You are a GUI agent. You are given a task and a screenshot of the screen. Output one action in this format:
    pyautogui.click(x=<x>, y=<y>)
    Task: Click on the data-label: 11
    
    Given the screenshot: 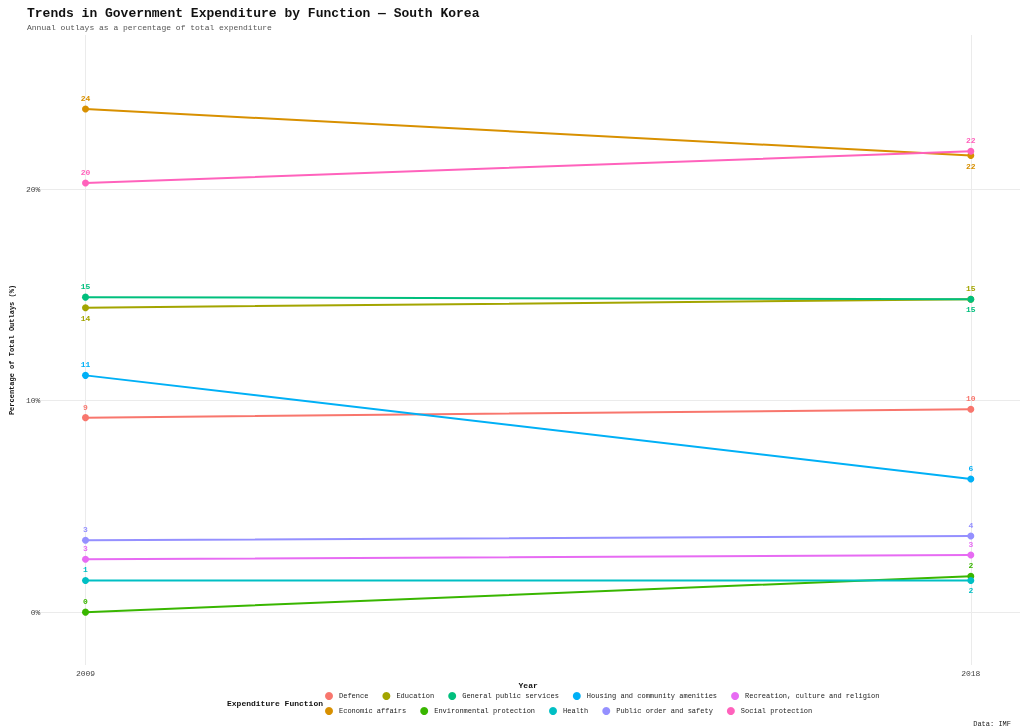 What is the action you would take?
    pyautogui.click(x=85, y=365)
    